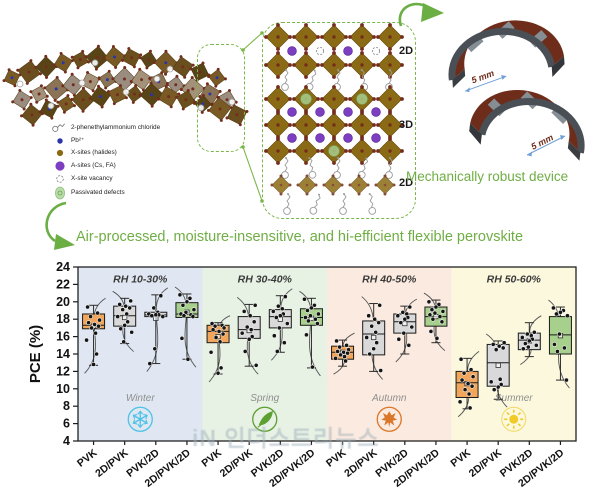 The image size is (600, 493). What do you see at coordinates (63, 371) in the screenshot?
I see `y-tick-label: 12` at bounding box center [63, 371].